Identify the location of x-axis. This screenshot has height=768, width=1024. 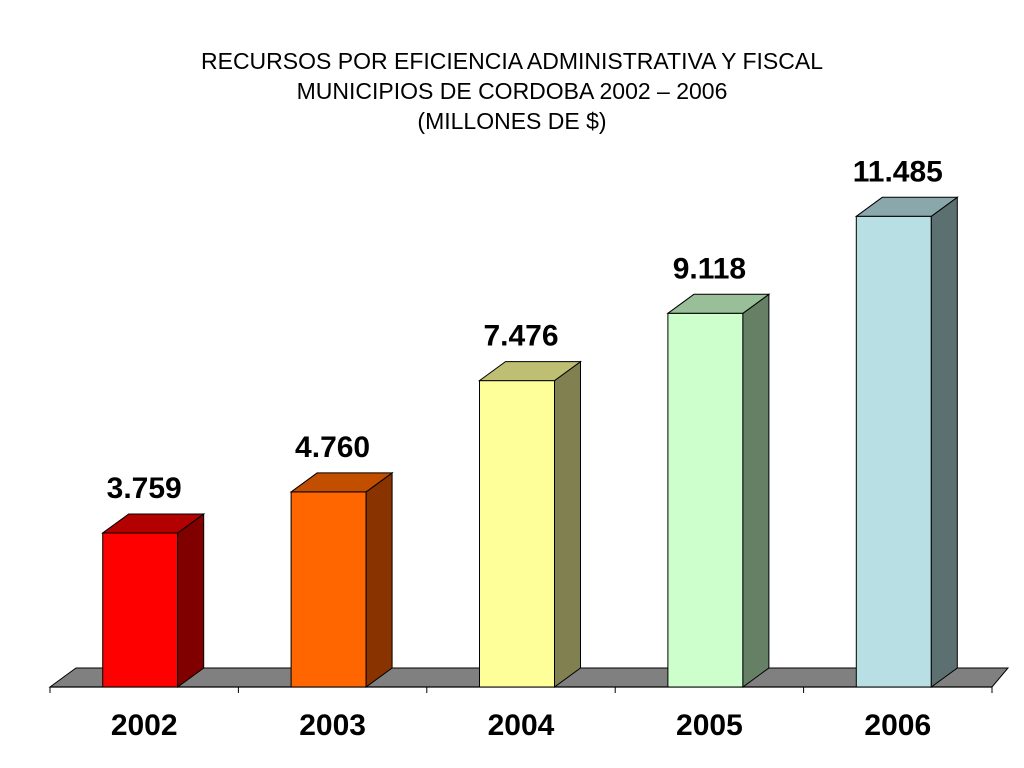
(521, 689).